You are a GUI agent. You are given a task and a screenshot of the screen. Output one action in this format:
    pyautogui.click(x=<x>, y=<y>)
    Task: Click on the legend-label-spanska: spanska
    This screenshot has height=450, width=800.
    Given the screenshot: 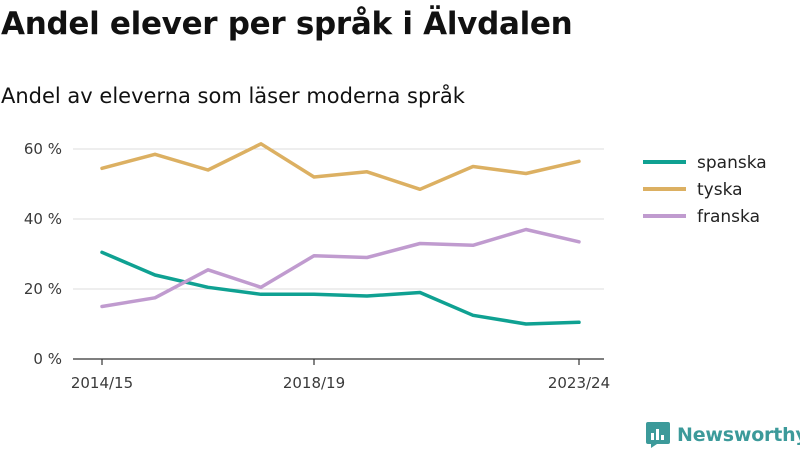 What is the action you would take?
    pyautogui.click(x=732, y=163)
    